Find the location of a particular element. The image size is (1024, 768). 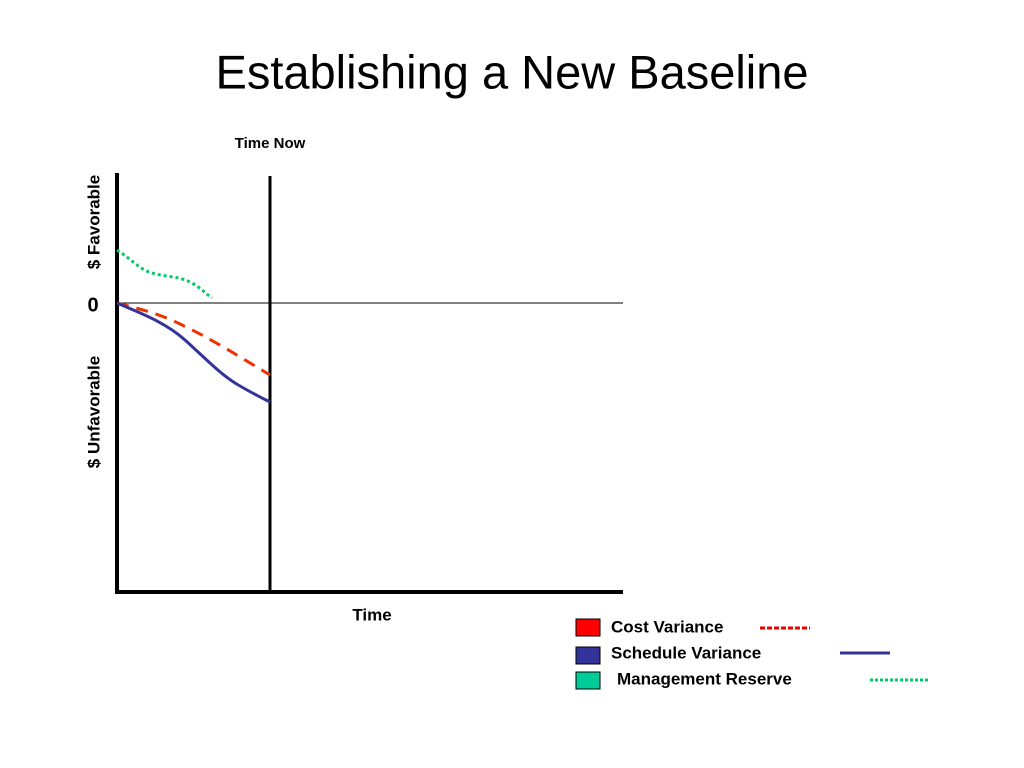

favorable-label: $ Favorable is located at coordinates (93, 222).